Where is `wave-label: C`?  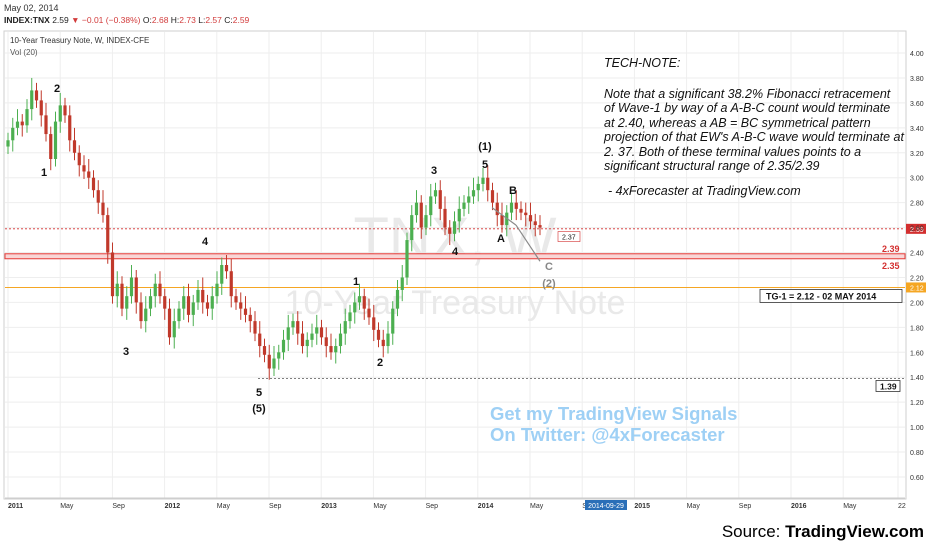 wave-label: C is located at coordinates (549, 267).